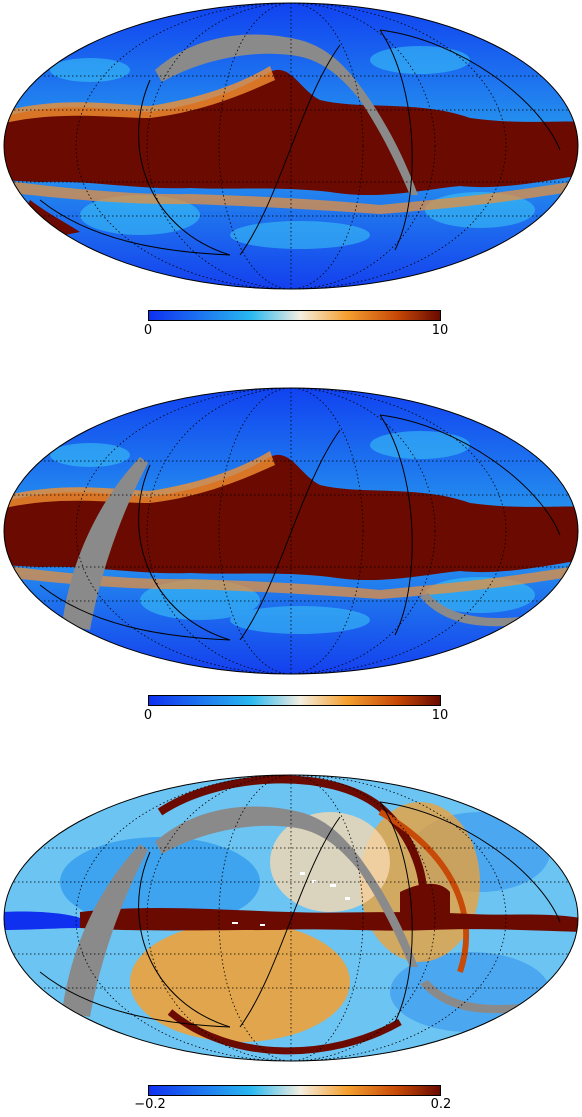 The image size is (582, 1117). I want to click on colorbar-3-max-label: 0.2, so click(441, 1104).